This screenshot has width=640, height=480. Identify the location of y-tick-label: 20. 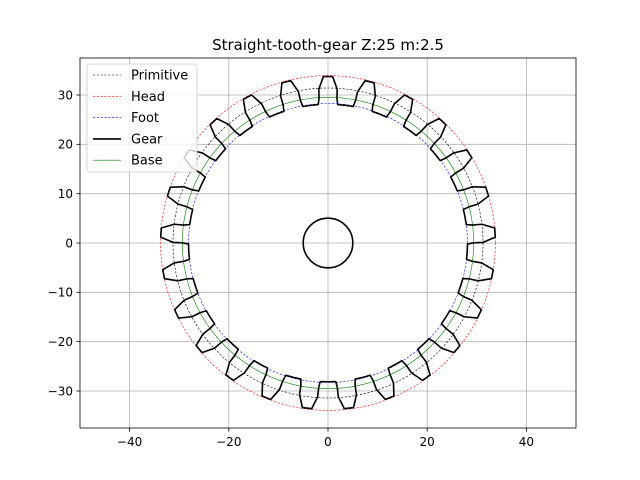
(65, 145).